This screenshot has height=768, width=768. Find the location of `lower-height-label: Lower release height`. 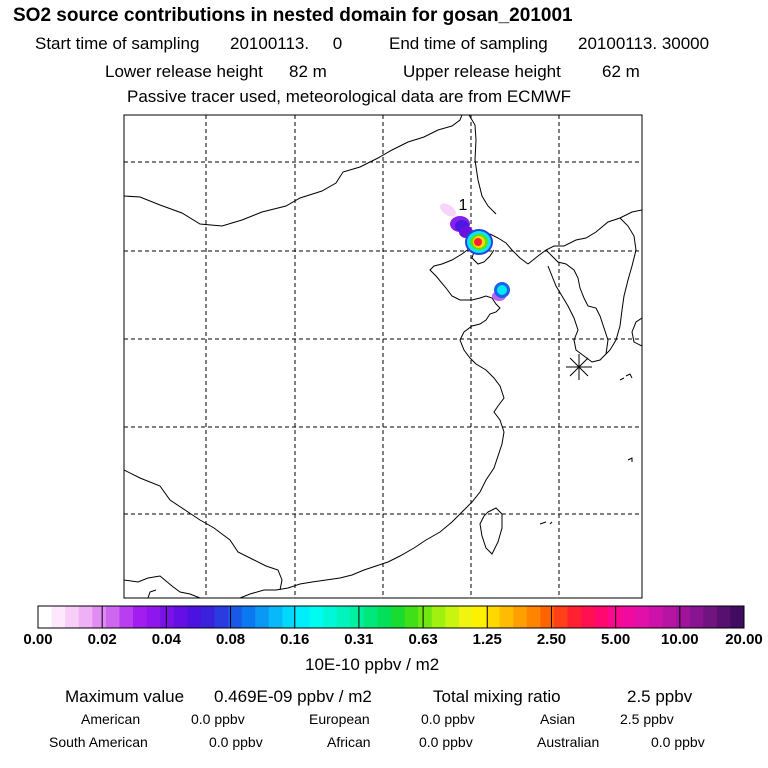

lower-height-label: Lower release height is located at coordinates (184, 71).